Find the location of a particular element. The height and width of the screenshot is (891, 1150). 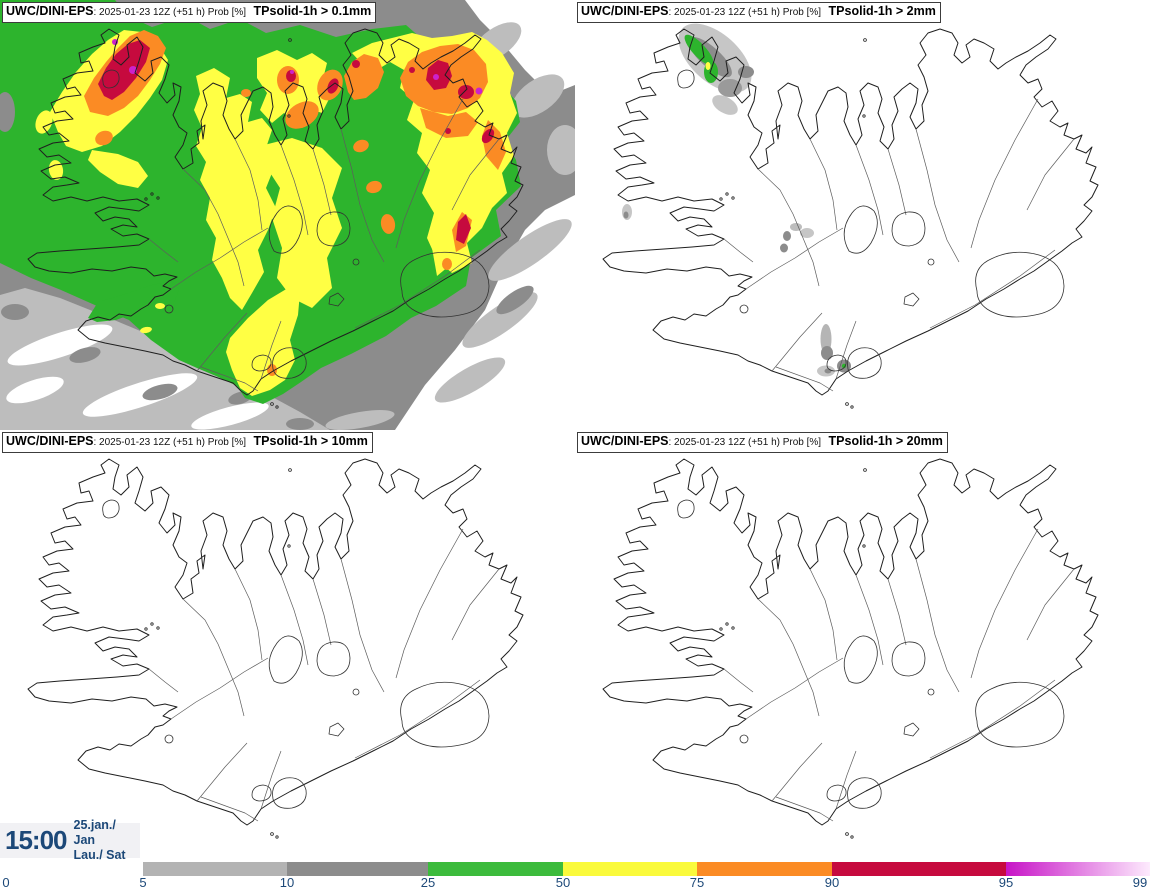

threshold-label: TPsolid-1h > 20mm is located at coordinates (885, 441).